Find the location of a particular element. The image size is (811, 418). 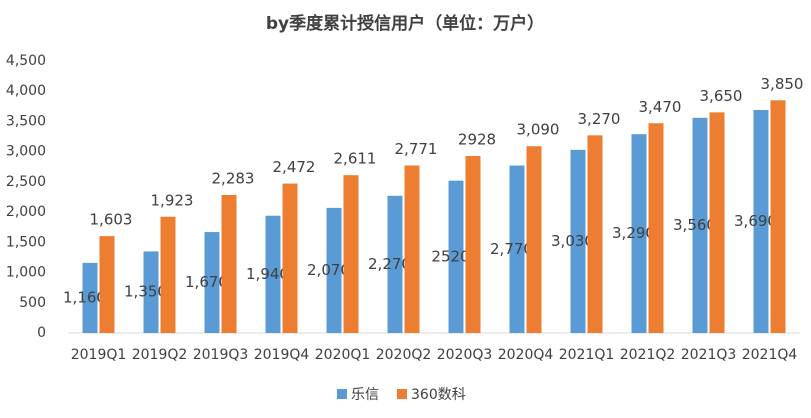

value-label: 3,650 is located at coordinates (721, 96).